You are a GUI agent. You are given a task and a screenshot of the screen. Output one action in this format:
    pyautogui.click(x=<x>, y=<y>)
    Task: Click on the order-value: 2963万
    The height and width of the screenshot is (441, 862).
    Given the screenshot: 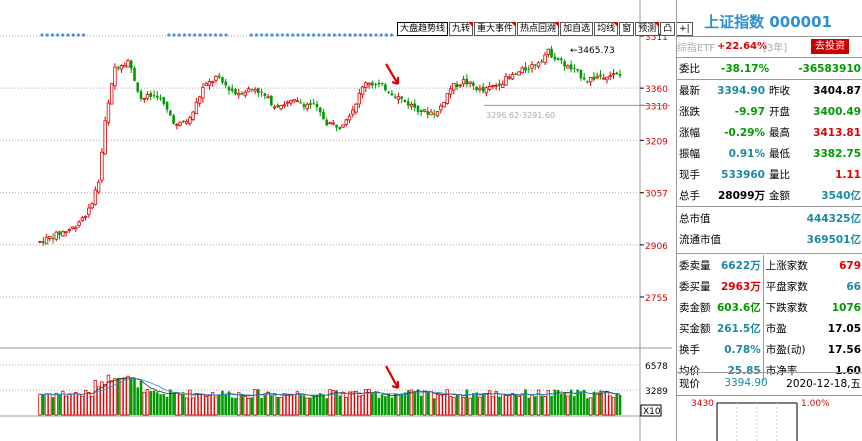 What is the action you would take?
    pyautogui.click(x=739, y=286)
    